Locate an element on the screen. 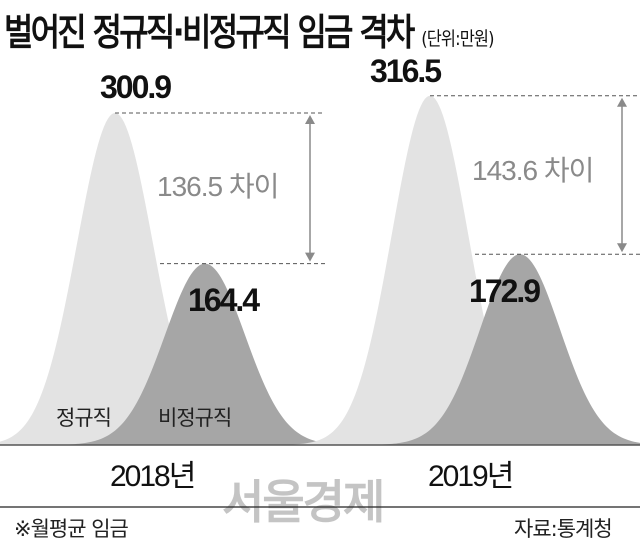 The image size is (640, 546). source-label: 자료:통계청 is located at coordinates (563, 529).